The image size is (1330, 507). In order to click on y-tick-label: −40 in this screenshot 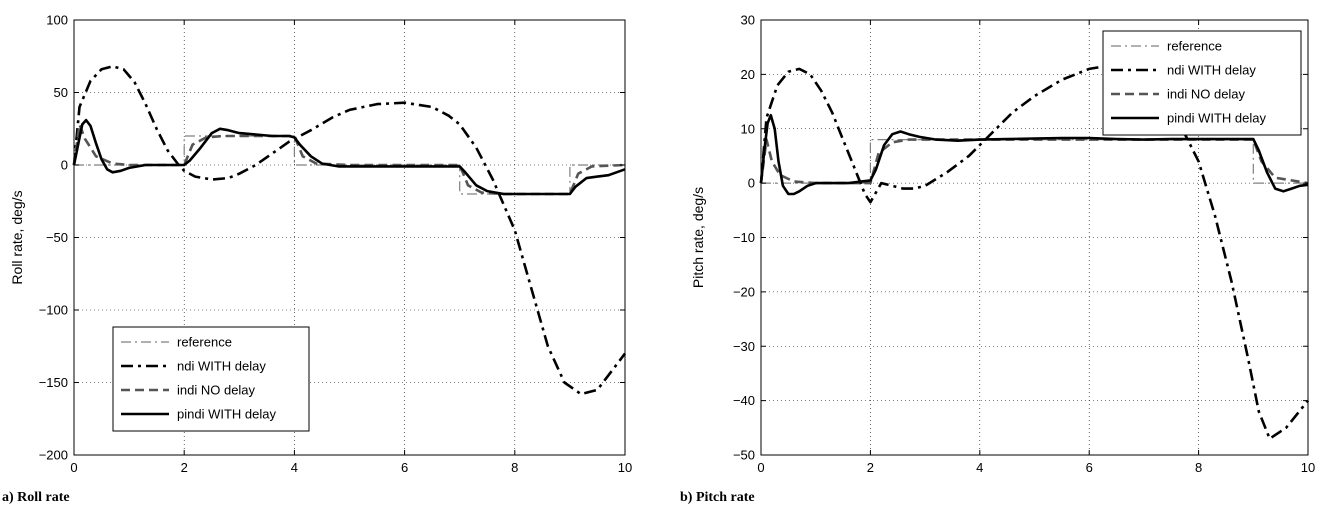, I will do `click(744, 400)`.